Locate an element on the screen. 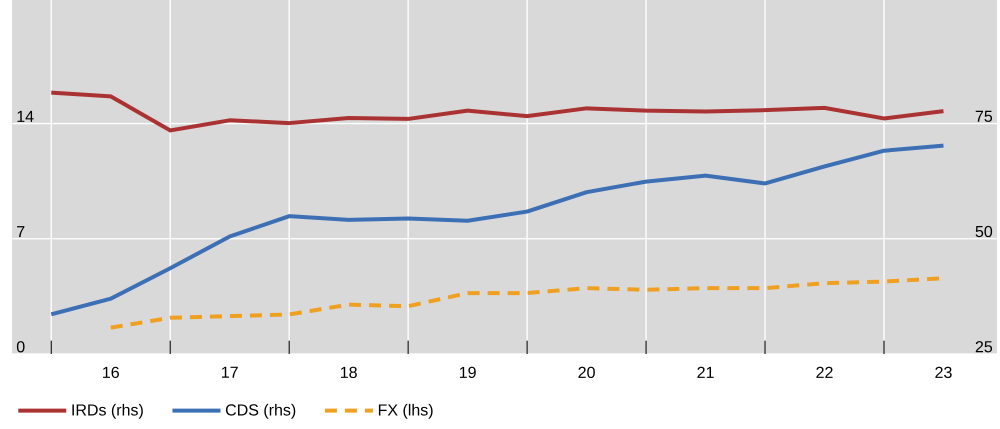  x-tick-label: 16 is located at coordinates (111, 372).